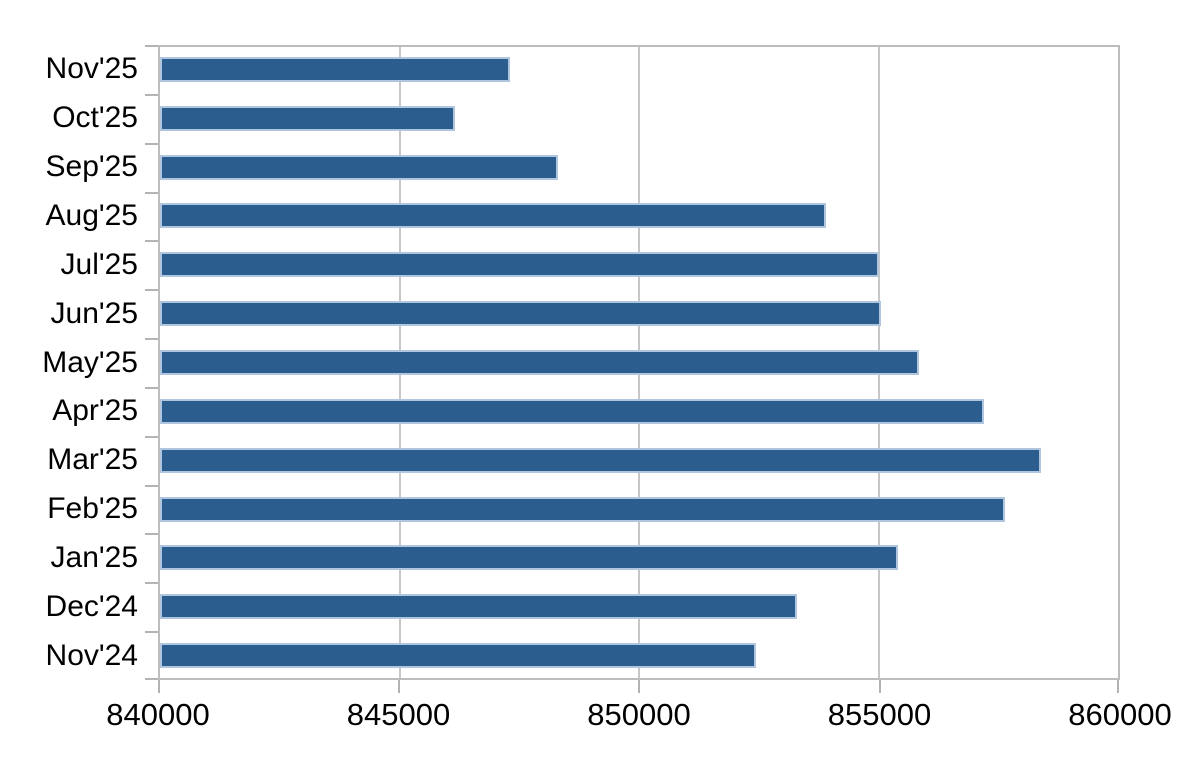 The image size is (1200, 767). Describe the element at coordinates (94, 313) in the screenshot. I see `y-label-jun25: Jun'25` at that location.